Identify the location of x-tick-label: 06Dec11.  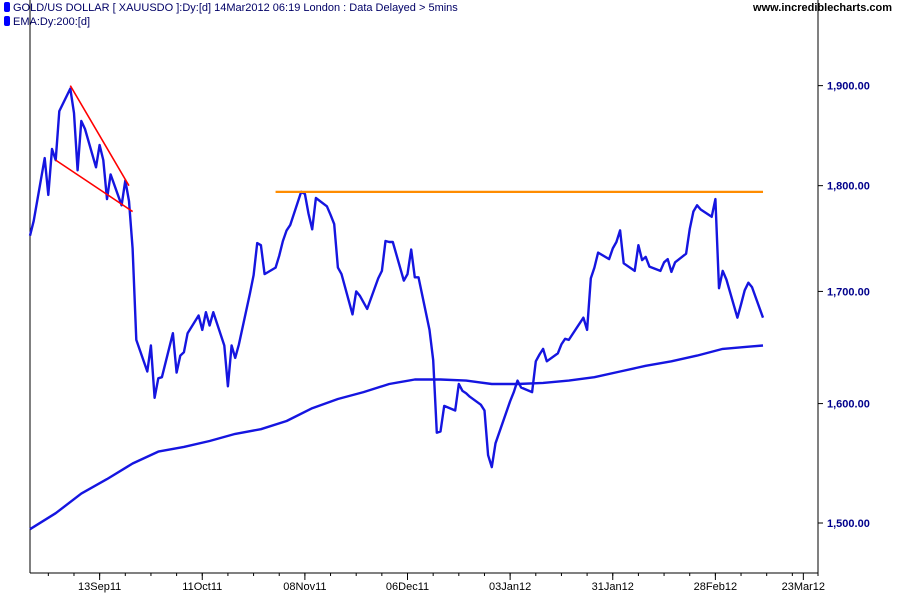
(407, 587).